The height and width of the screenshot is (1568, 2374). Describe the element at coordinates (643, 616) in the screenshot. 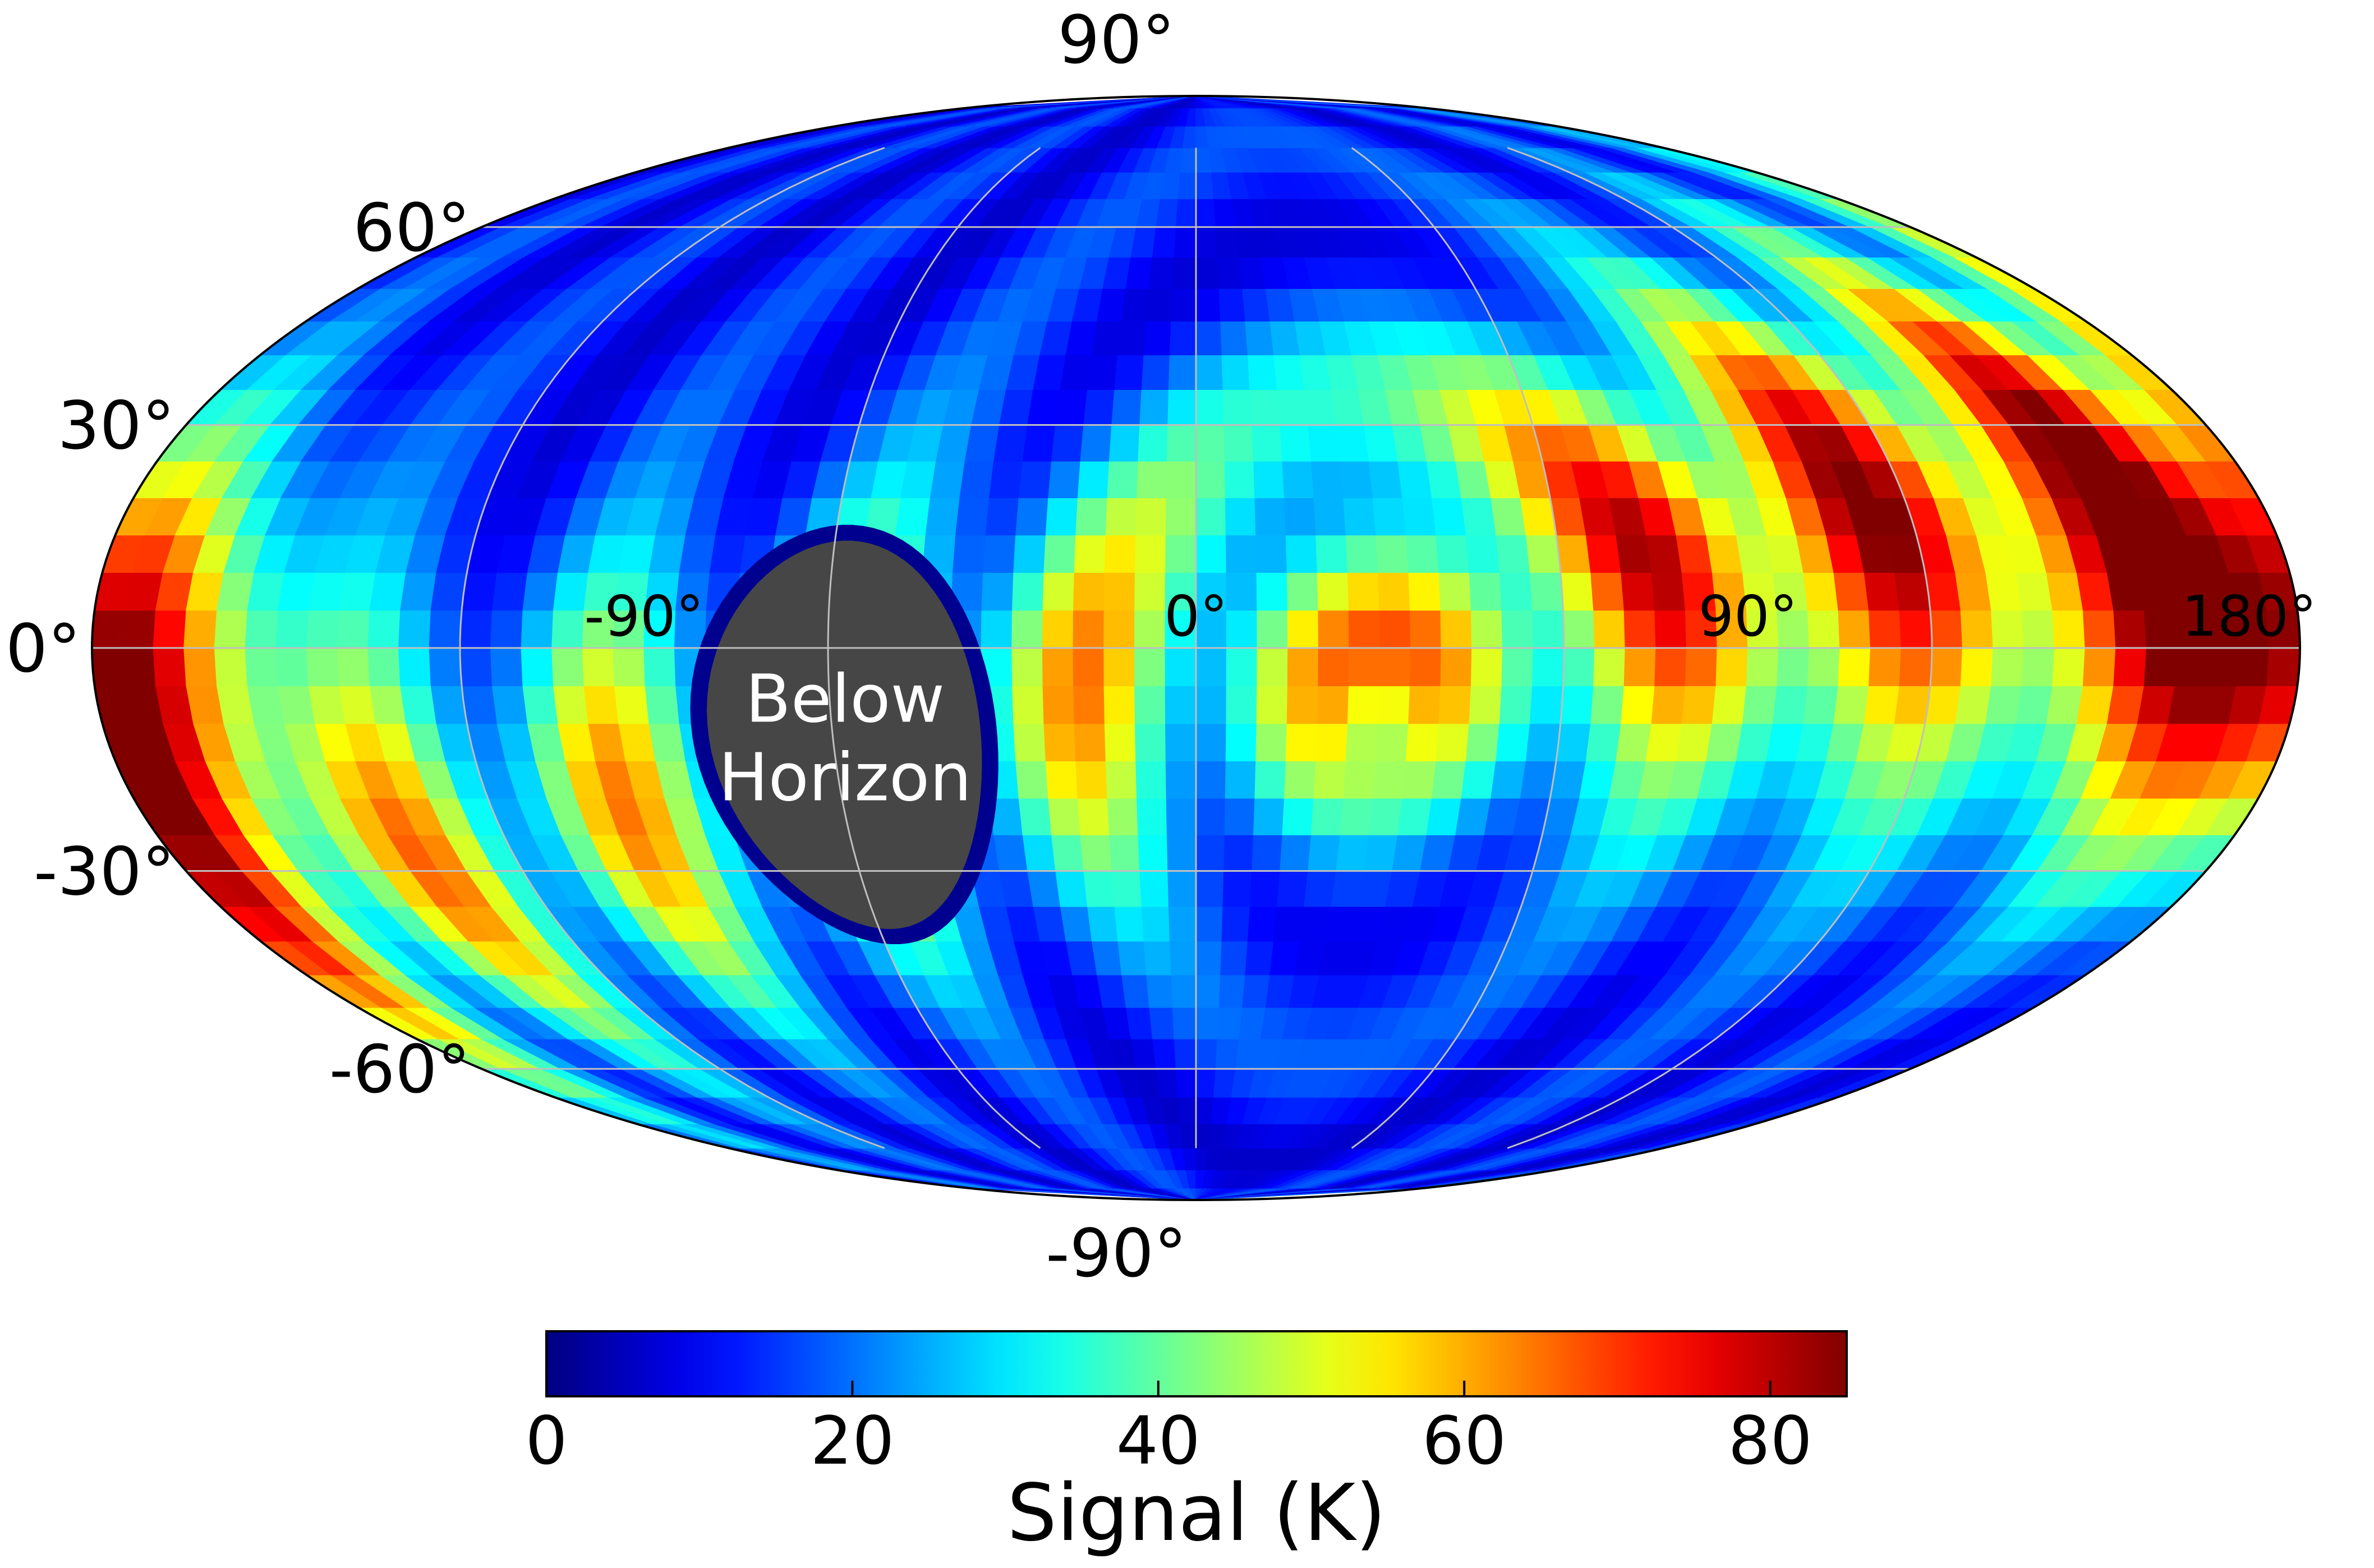

I see `longitude-tick-label: -90°` at that location.